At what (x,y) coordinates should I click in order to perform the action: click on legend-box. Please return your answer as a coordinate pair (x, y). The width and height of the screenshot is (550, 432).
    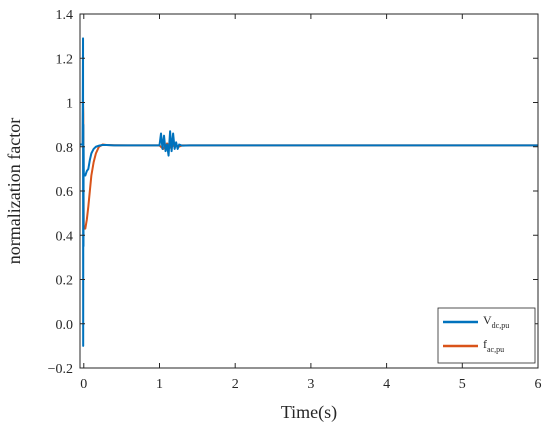
    Looking at the image, I should click on (486, 335).